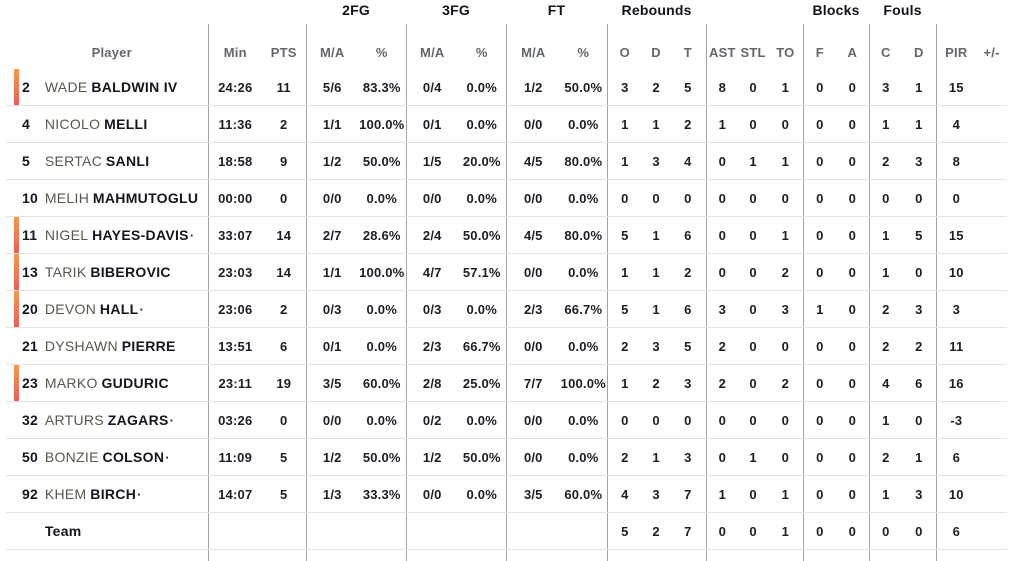 The width and height of the screenshot is (1013, 561). I want to click on group-header-3fg: 3FG, so click(456, 10).